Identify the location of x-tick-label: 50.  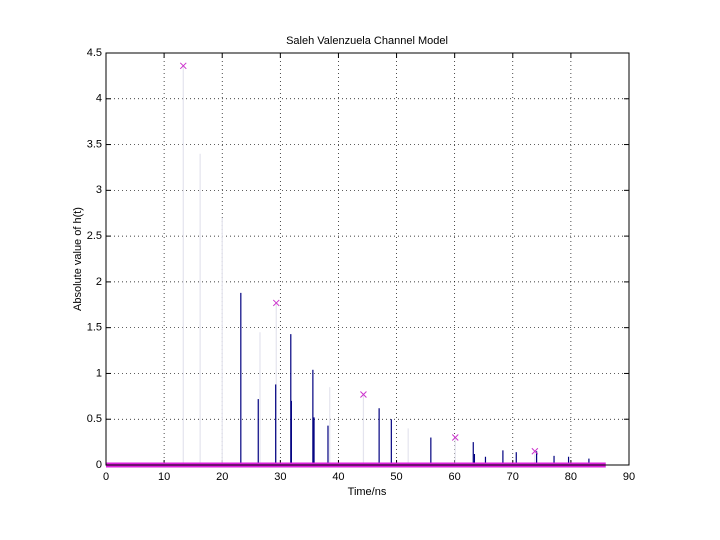
(396, 477).